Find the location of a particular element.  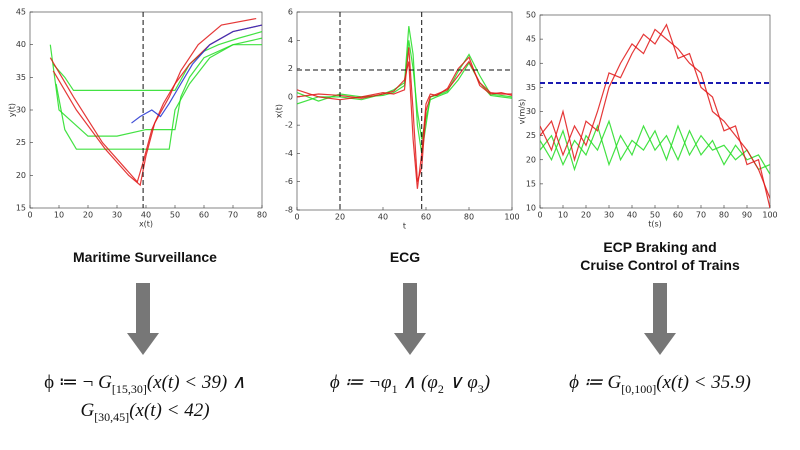

formula-sub: [30,45] is located at coordinates (112, 416).